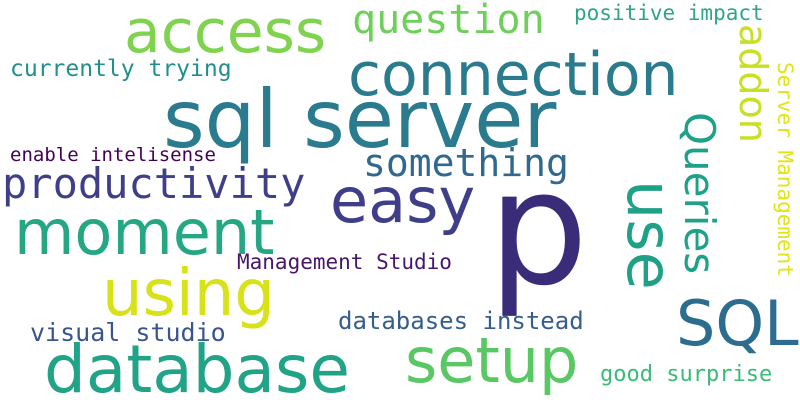  What do you see at coordinates (737, 323) in the screenshot?
I see `word-sql: SQL` at bounding box center [737, 323].